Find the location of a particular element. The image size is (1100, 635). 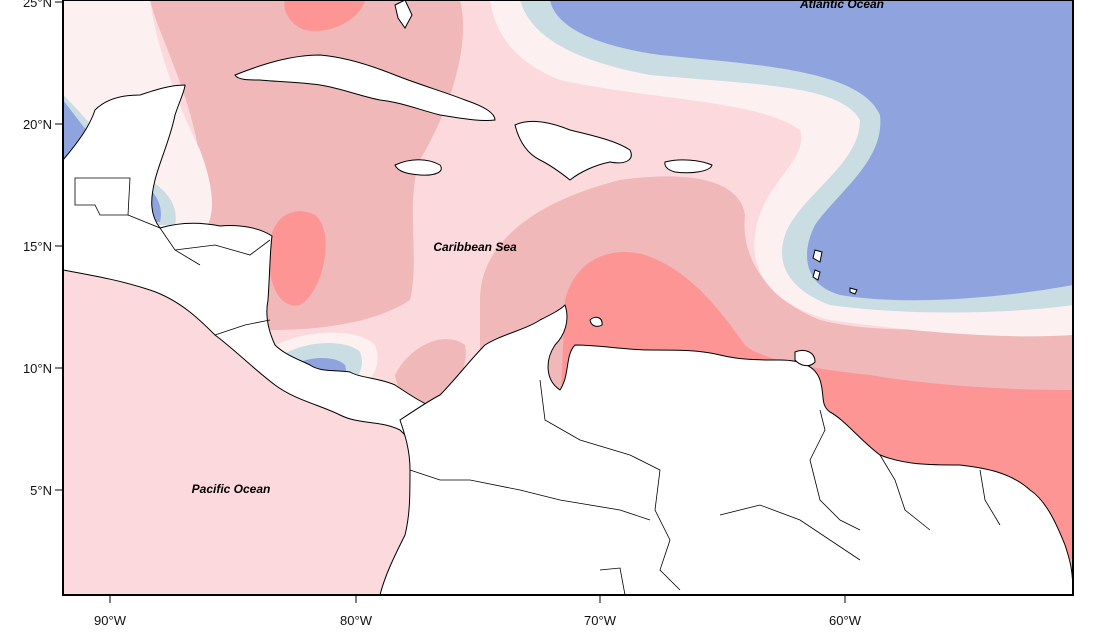

land-hispaniola is located at coordinates (573, 150).